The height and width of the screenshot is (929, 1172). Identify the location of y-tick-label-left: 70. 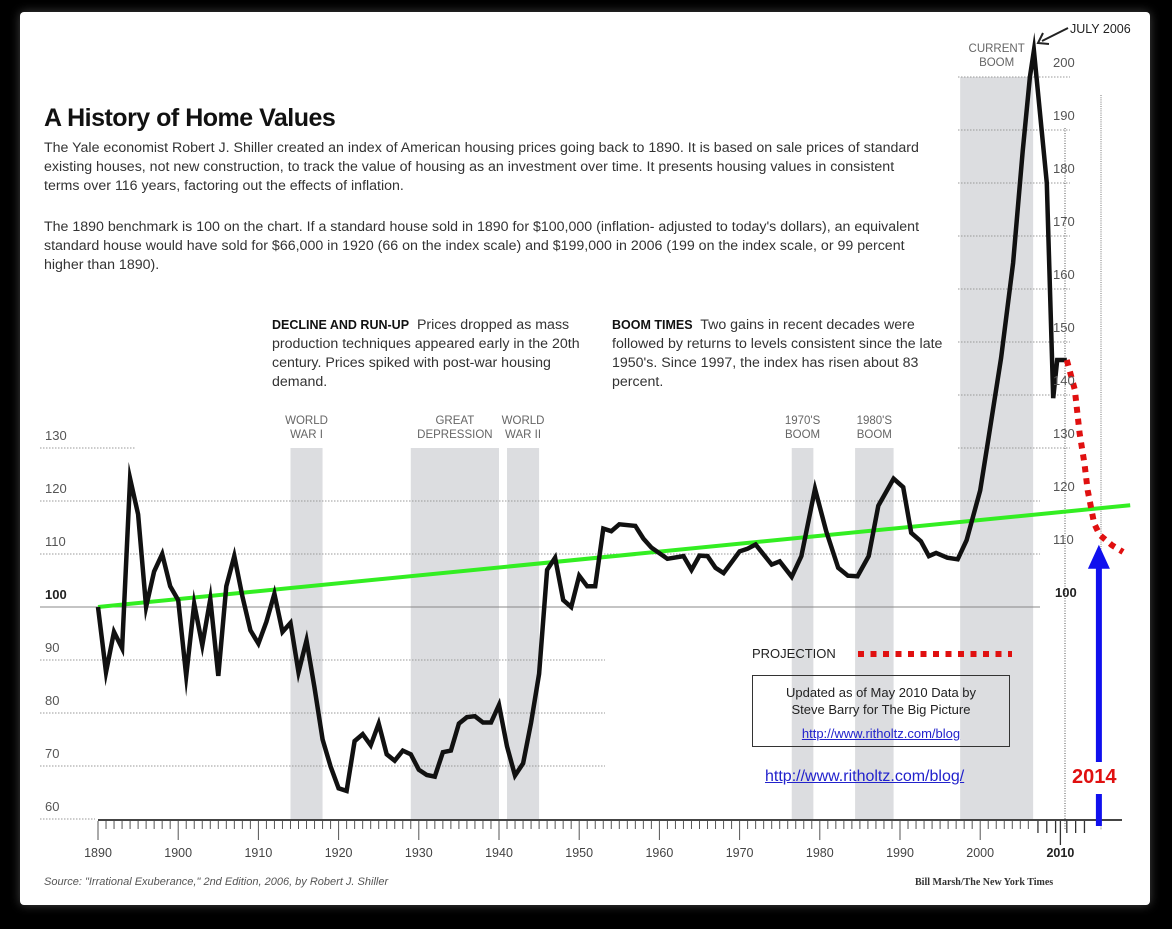
(52, 753).